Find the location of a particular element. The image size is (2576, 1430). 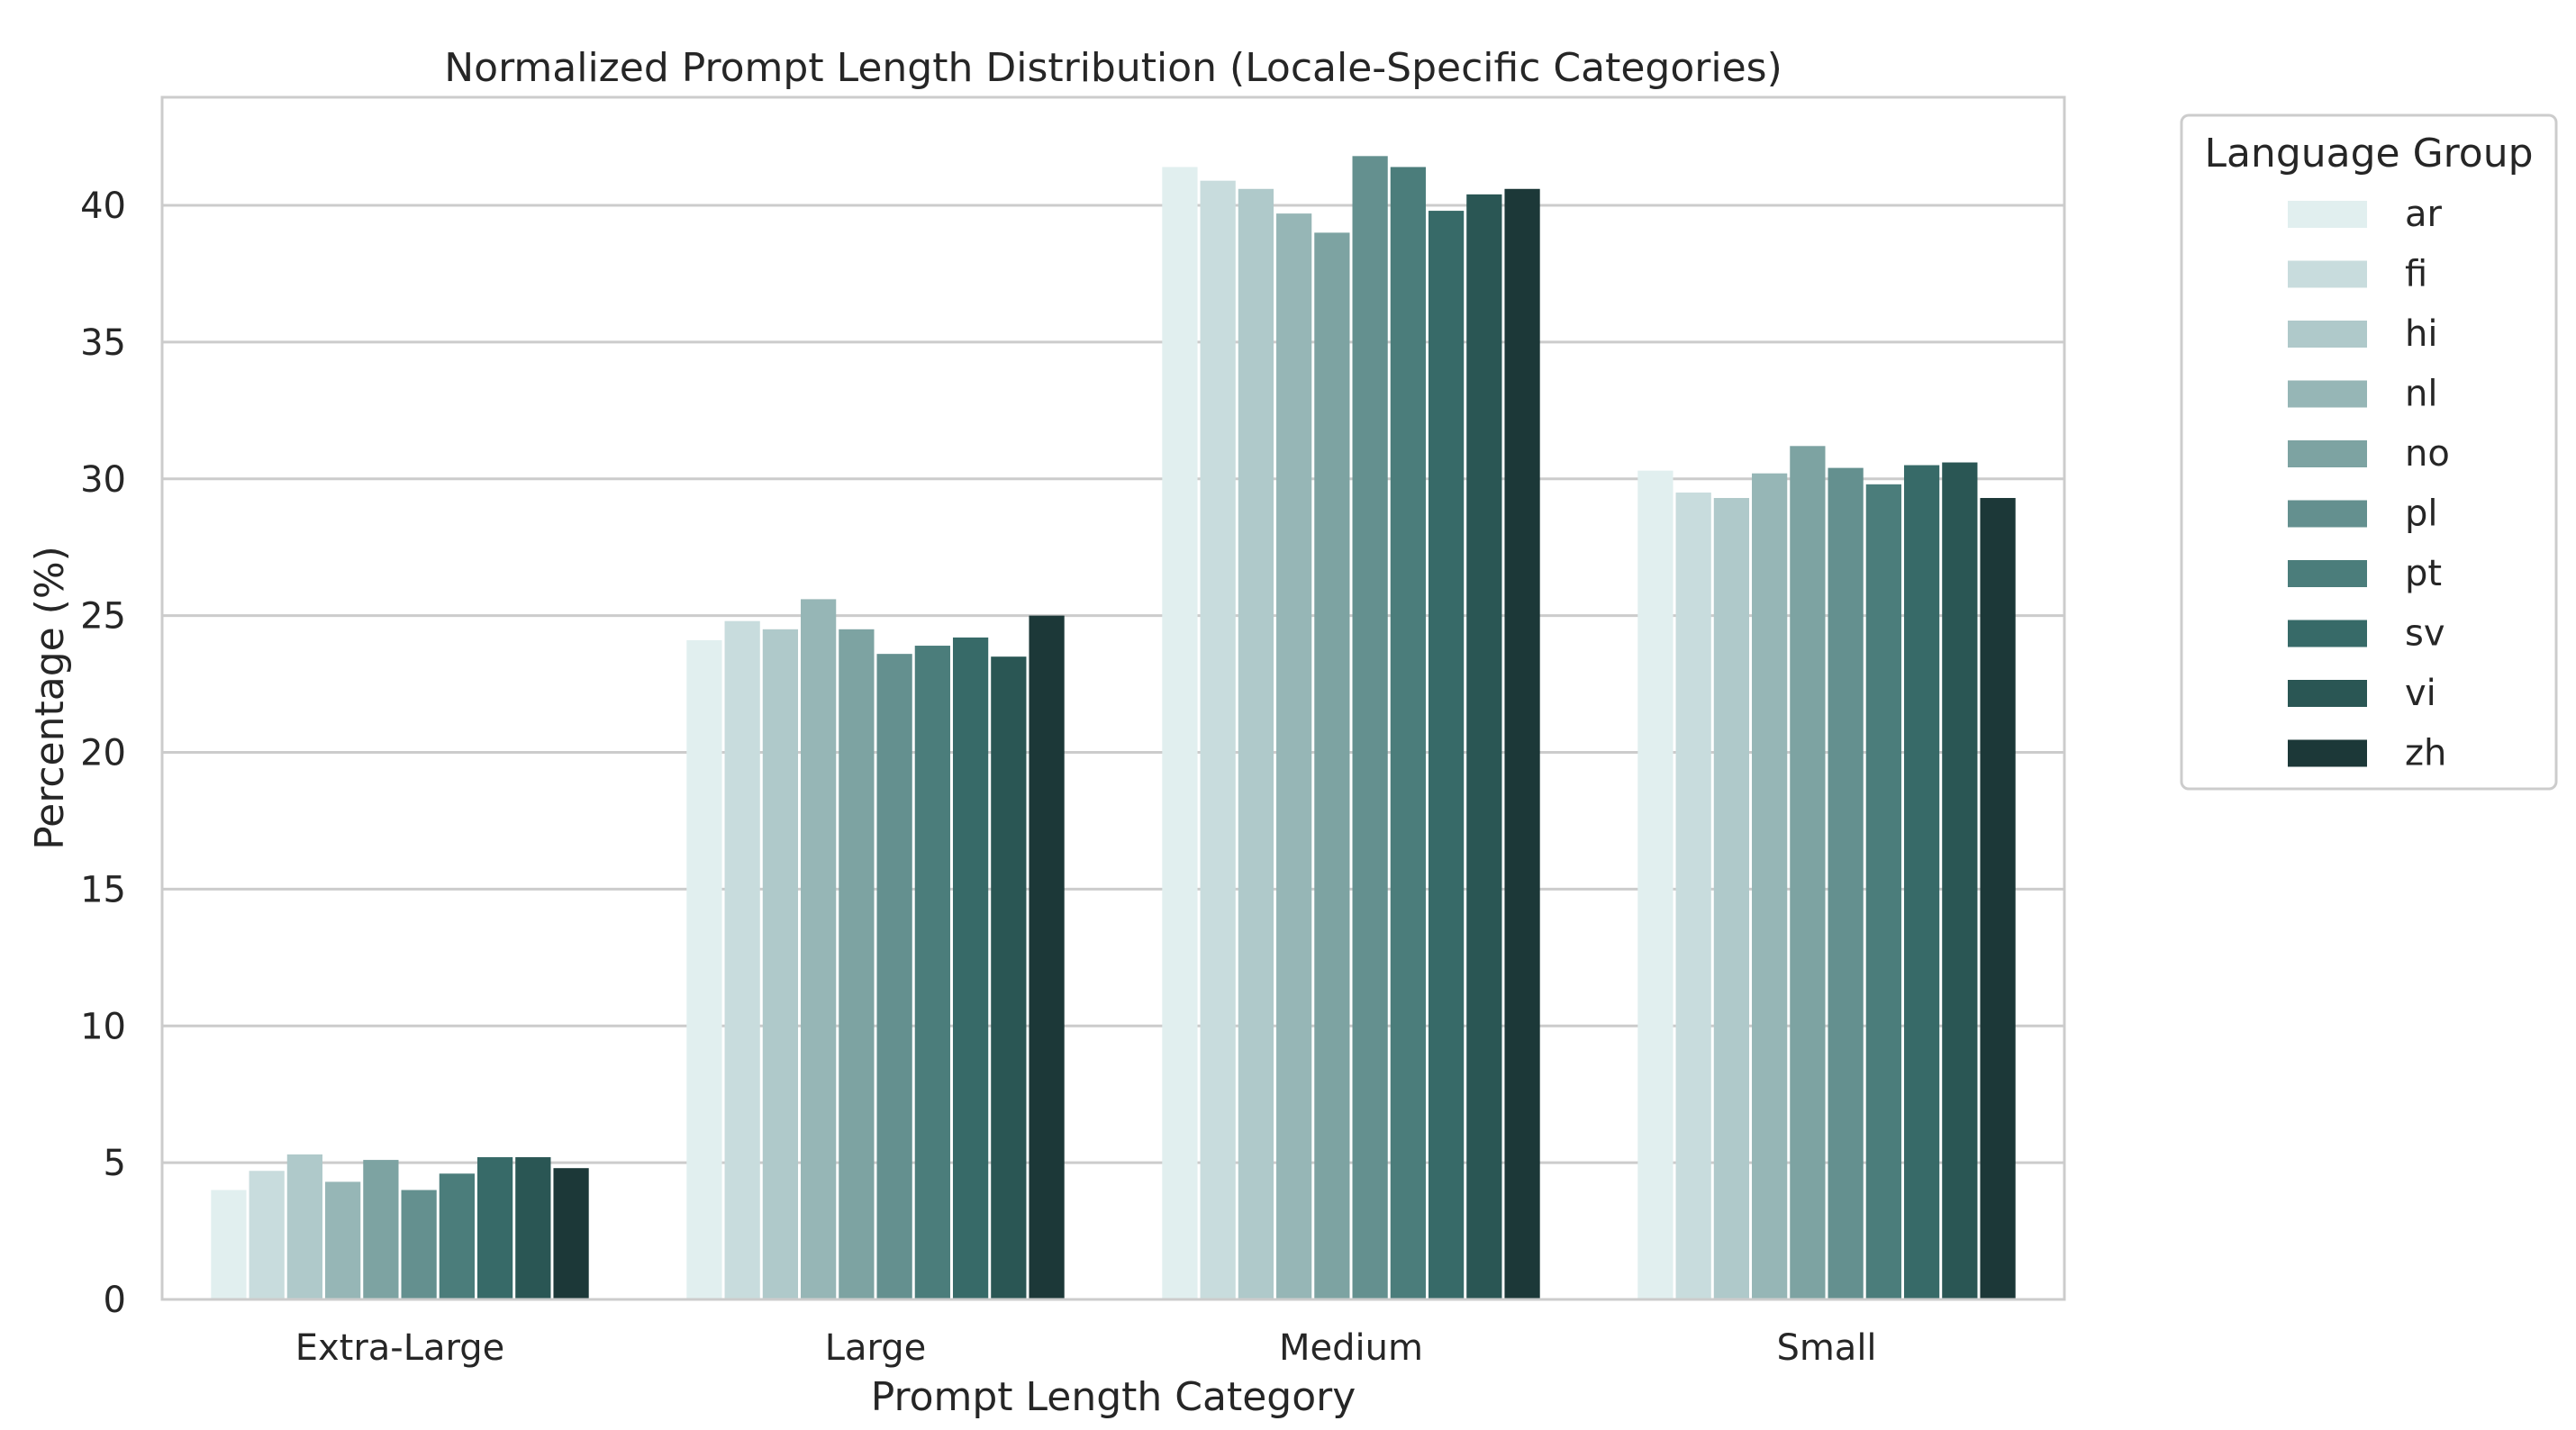

bar-fi-extra-large is located at coordinates (267, 1235).